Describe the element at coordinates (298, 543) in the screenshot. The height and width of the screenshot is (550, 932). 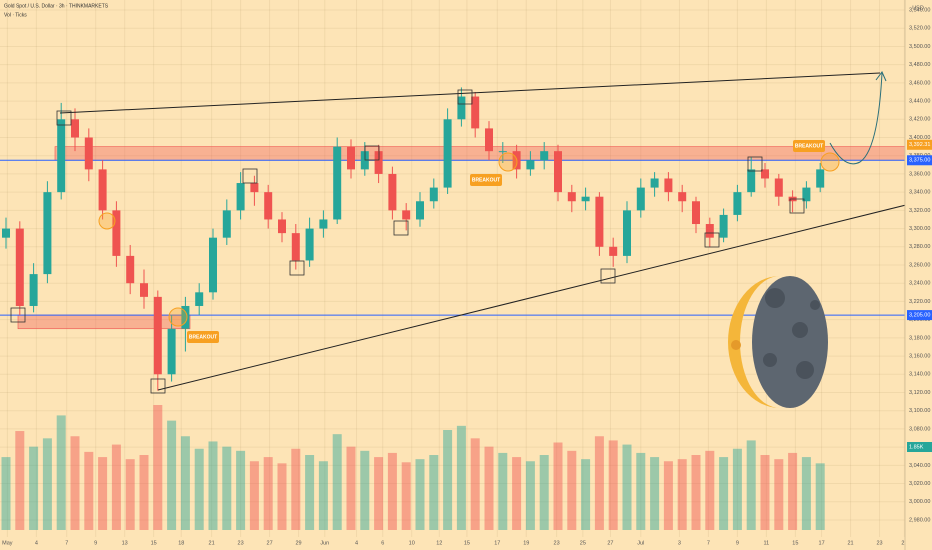
I see `x-tick-label: 29` at that location.